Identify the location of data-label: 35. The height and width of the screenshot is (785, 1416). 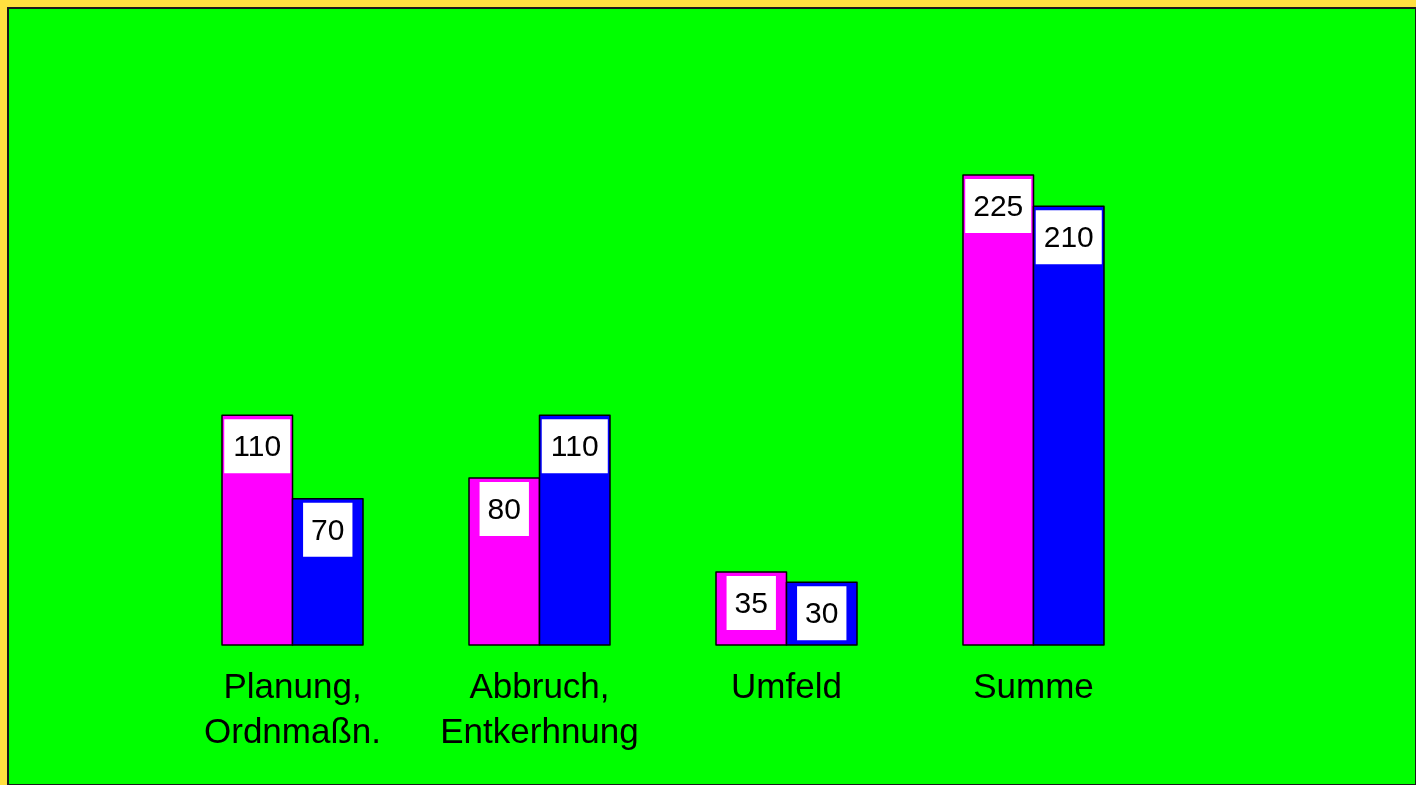
(751, 602).